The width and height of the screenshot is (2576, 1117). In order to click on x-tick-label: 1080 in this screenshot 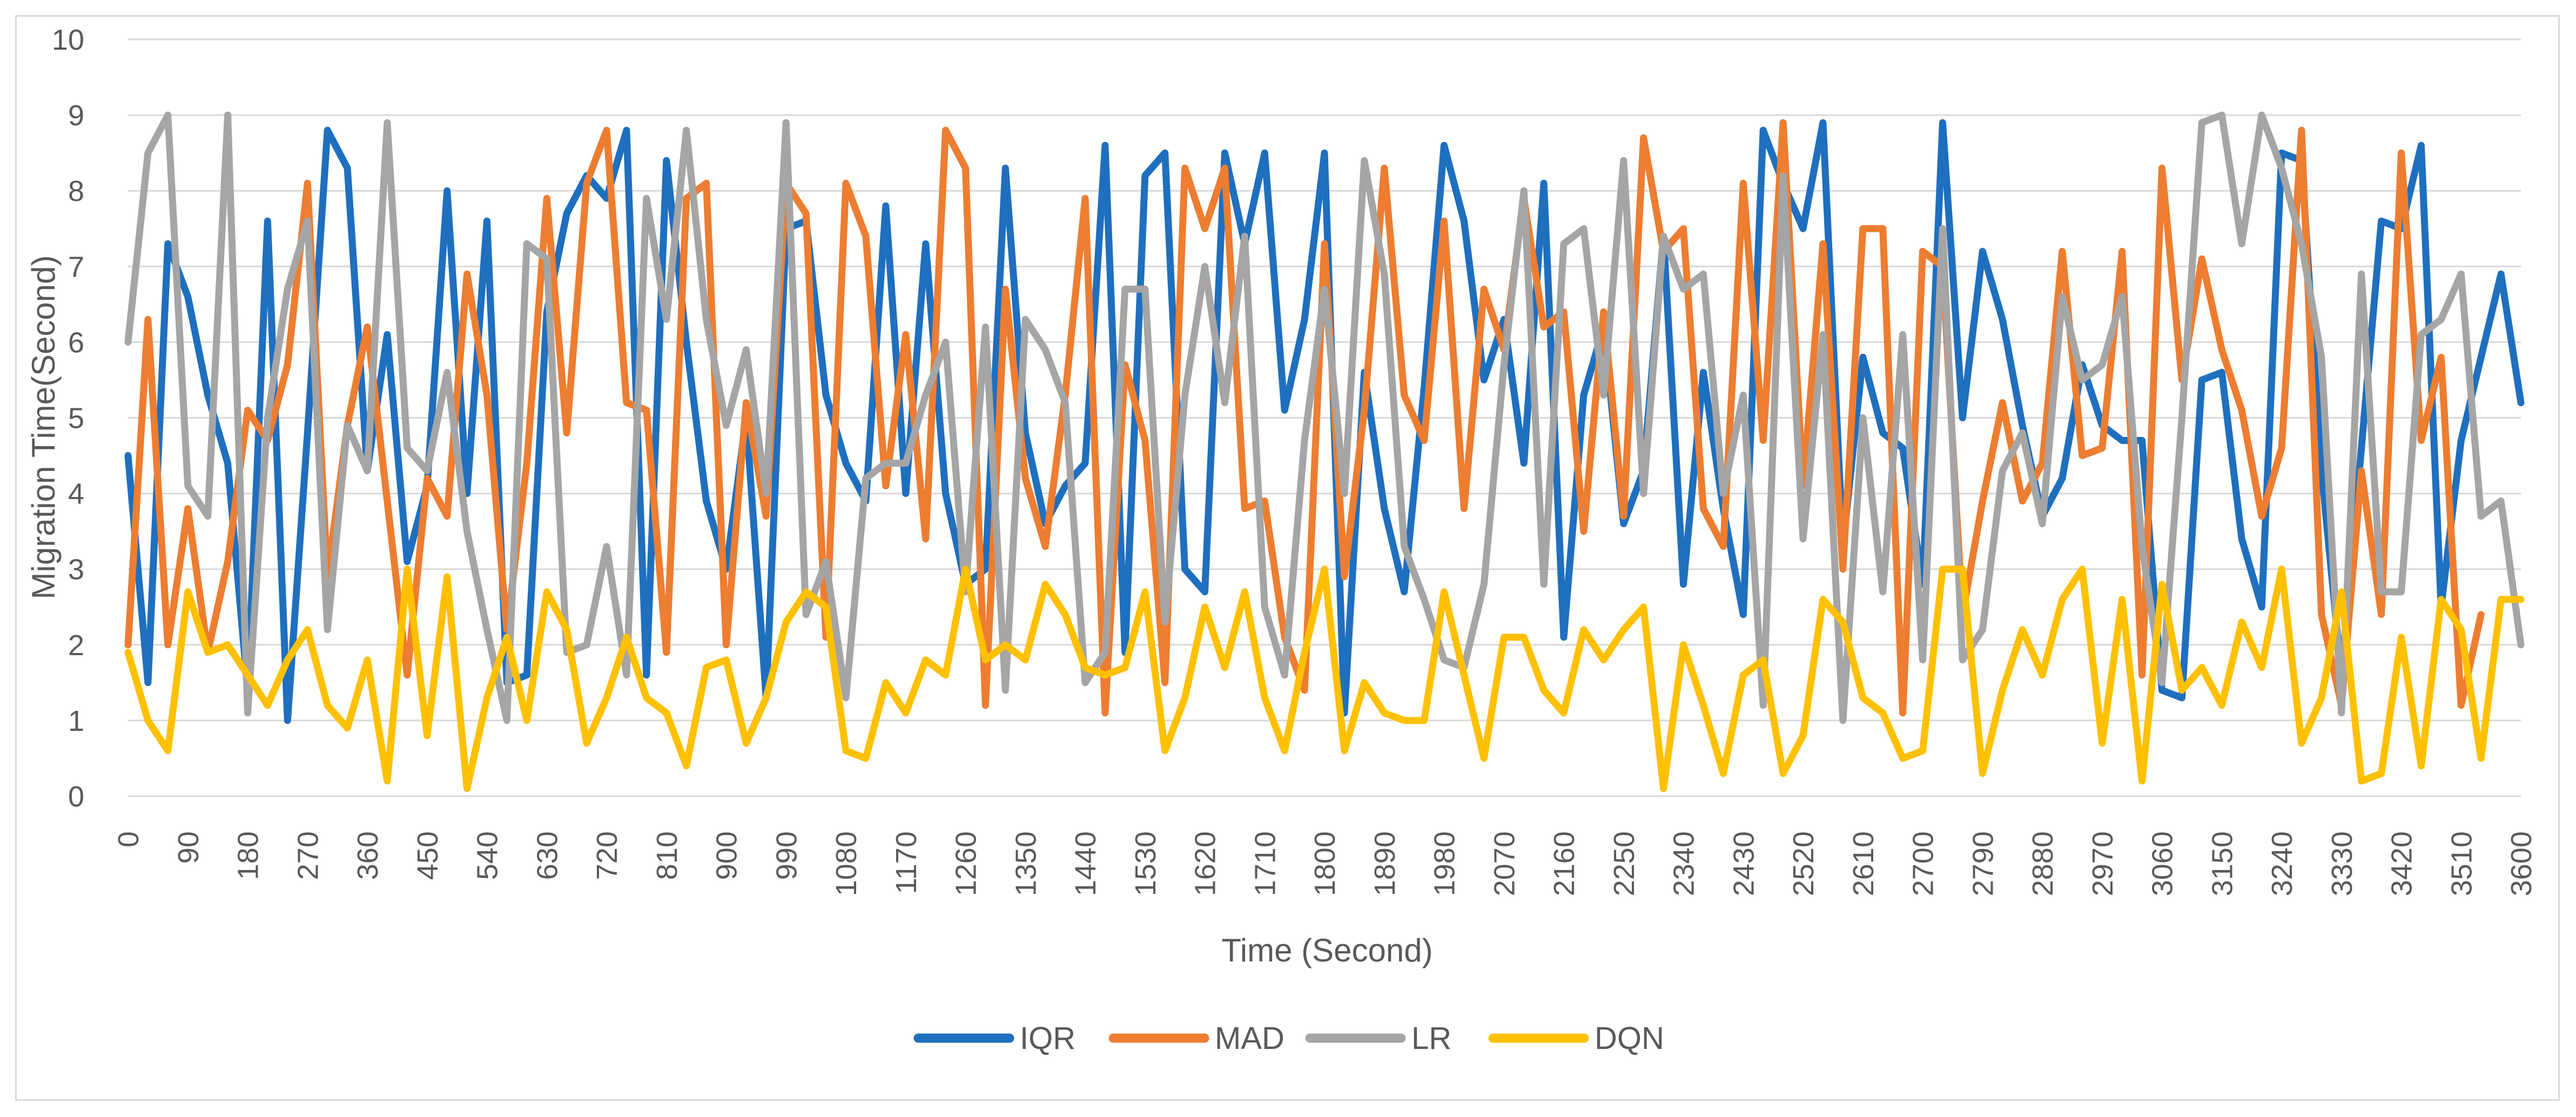, I will do `click(846, 864)`.